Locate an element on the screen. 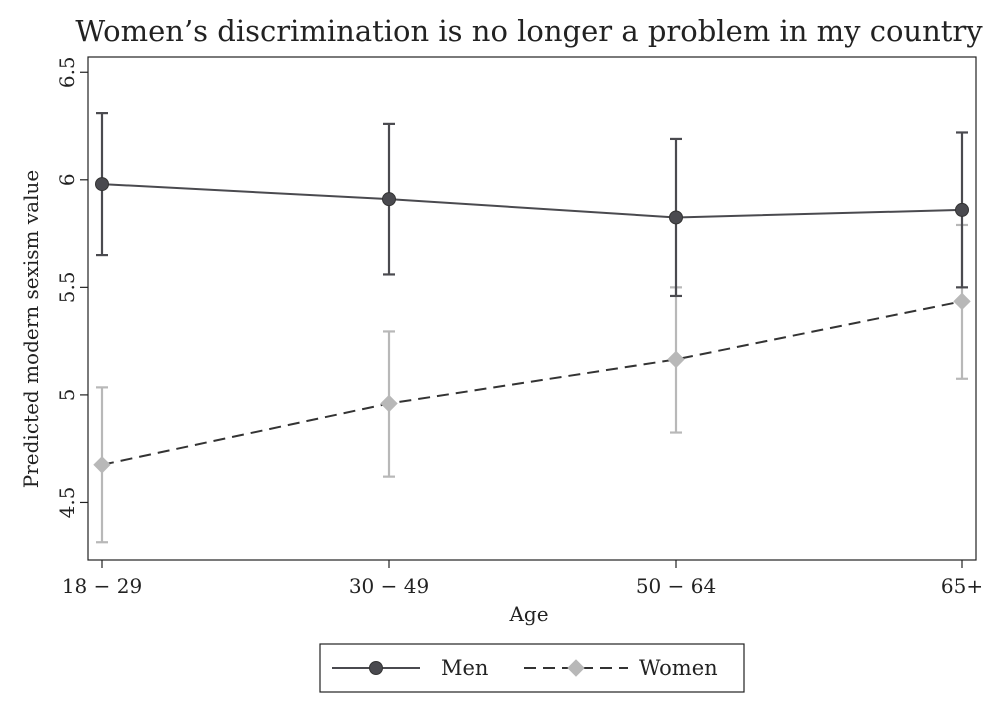 This screenshot has width=992, height=712. x-axis-label: Age is located at coordinates (528, 614).